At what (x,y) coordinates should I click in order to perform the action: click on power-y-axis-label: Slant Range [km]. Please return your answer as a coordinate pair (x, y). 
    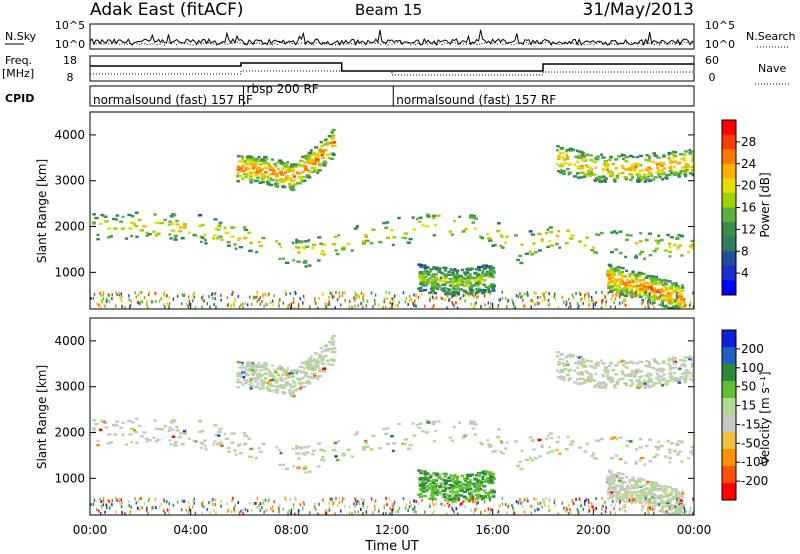
    Looking at the image, I should click on (42, 211).